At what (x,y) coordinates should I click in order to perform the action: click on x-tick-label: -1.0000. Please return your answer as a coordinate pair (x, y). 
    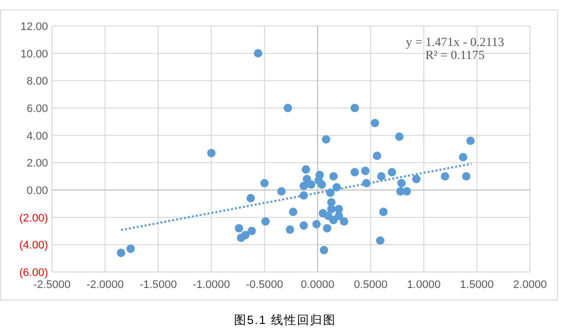
    Looking at the image, I should click on (211, 285).